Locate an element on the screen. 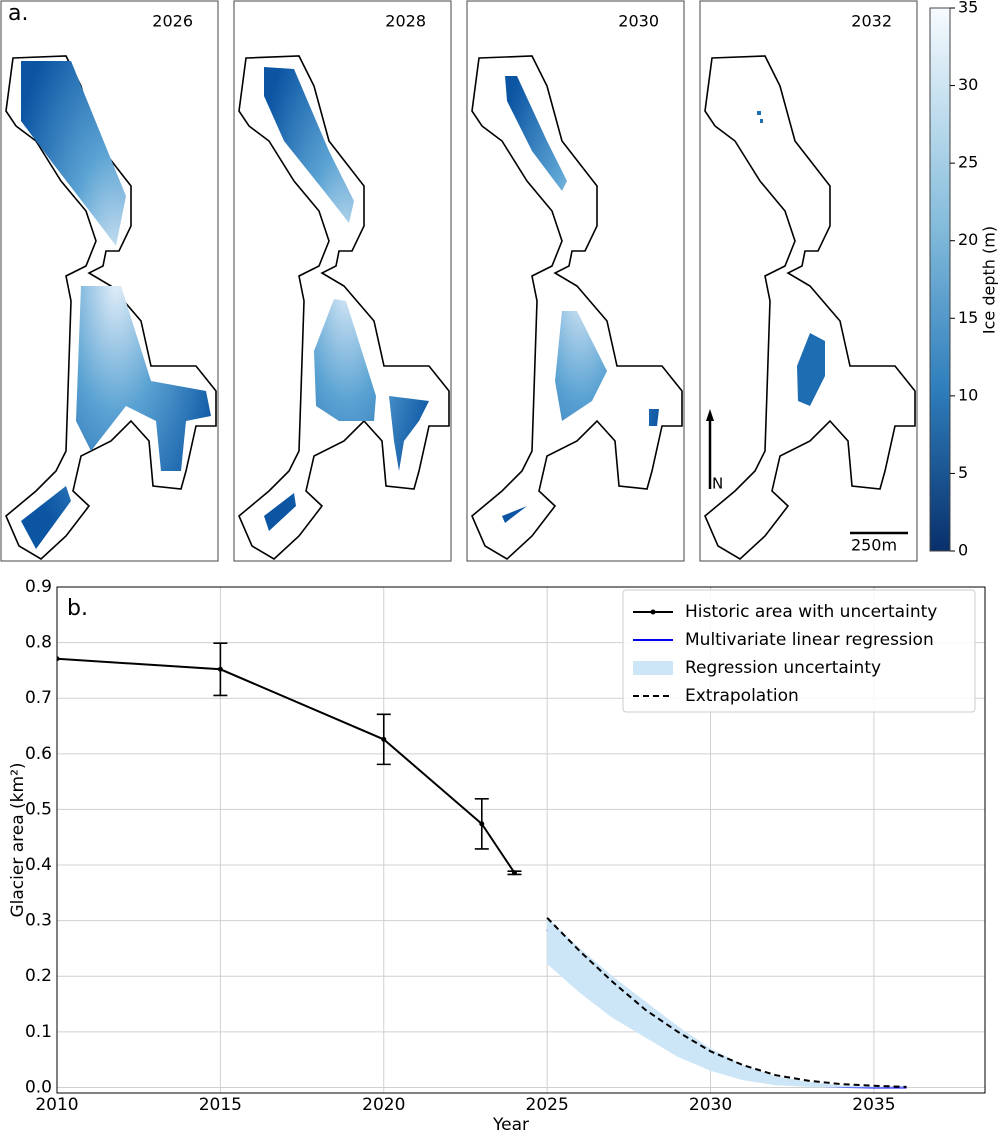 This screenshot has height=1147, width=1000. x-tick-label: 2025 is located at coordinates (547, 1105).